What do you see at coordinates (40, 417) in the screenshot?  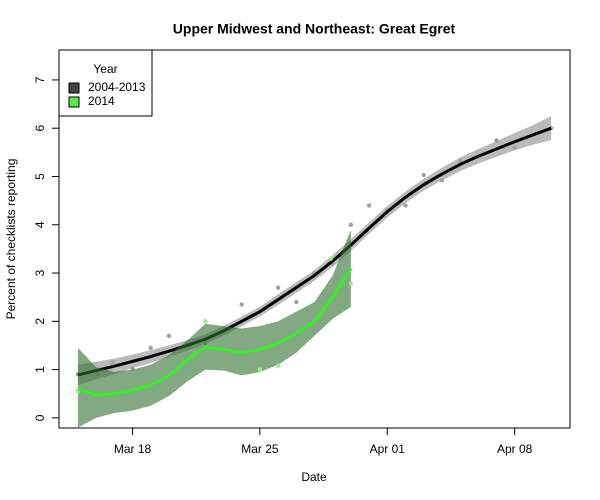 I see `y-tick-label: 0` at bounding box center [40, 417].